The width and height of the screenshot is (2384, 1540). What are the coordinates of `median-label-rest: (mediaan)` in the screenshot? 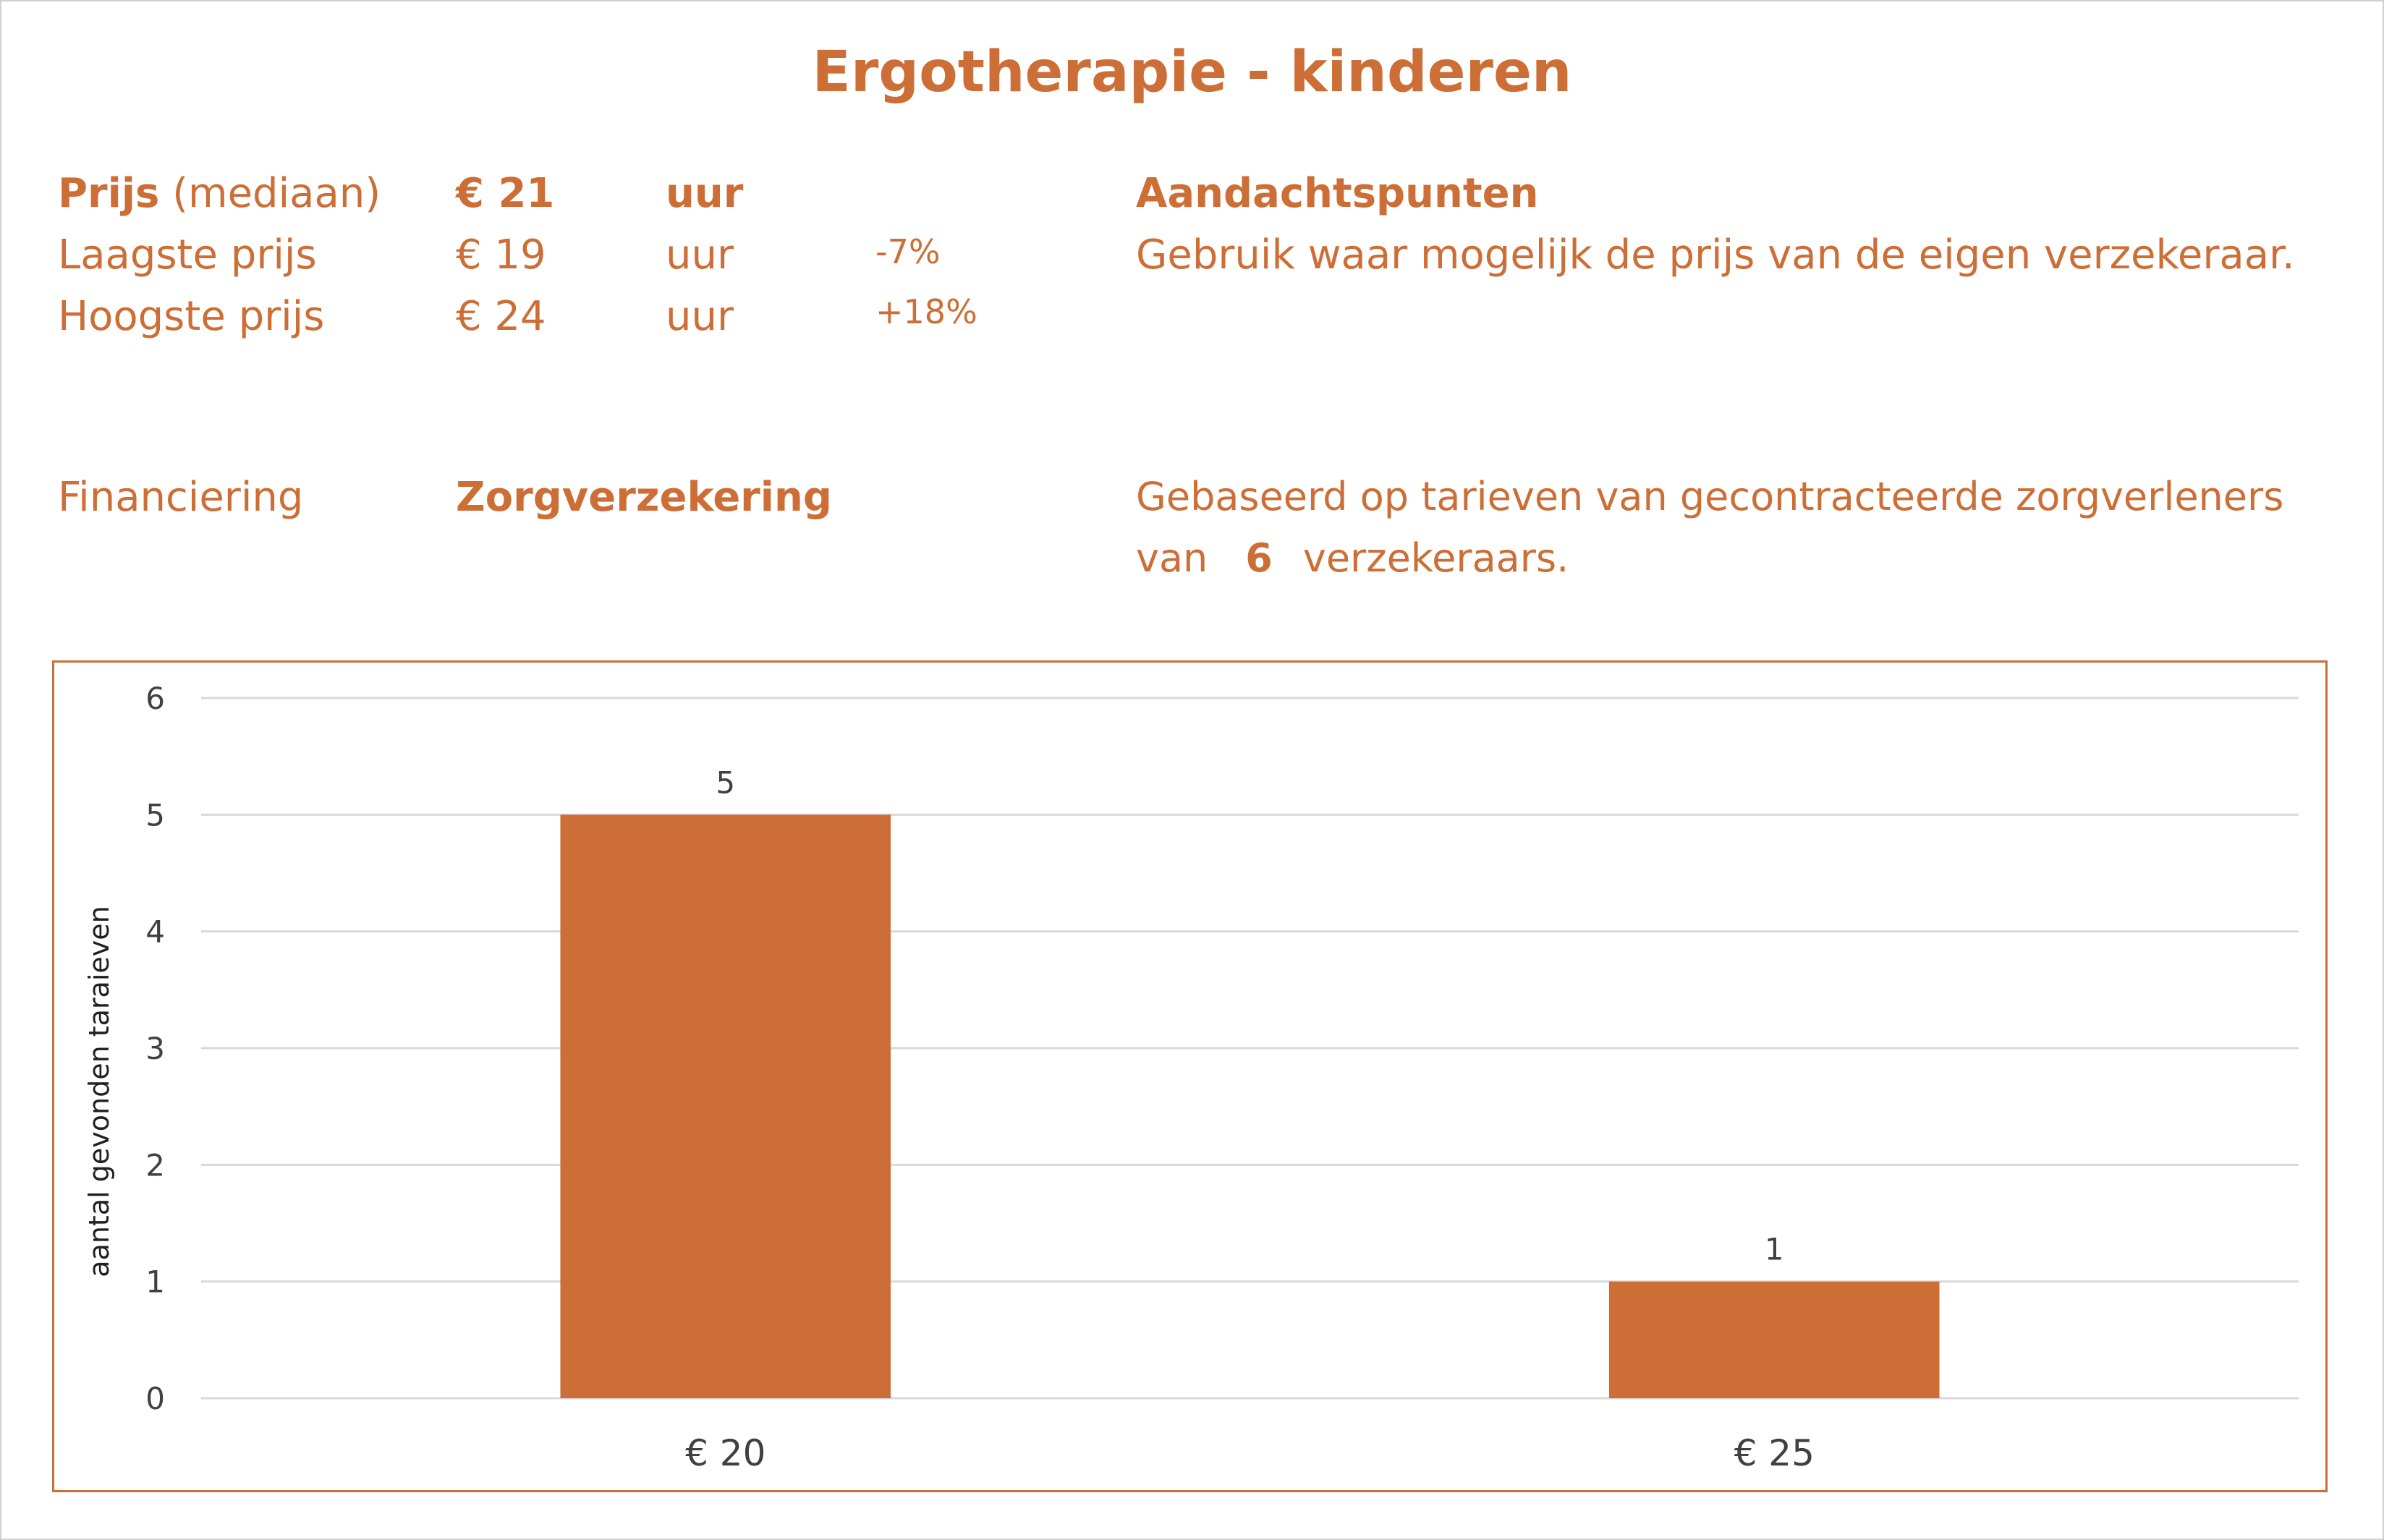 It's located at (277, 193).